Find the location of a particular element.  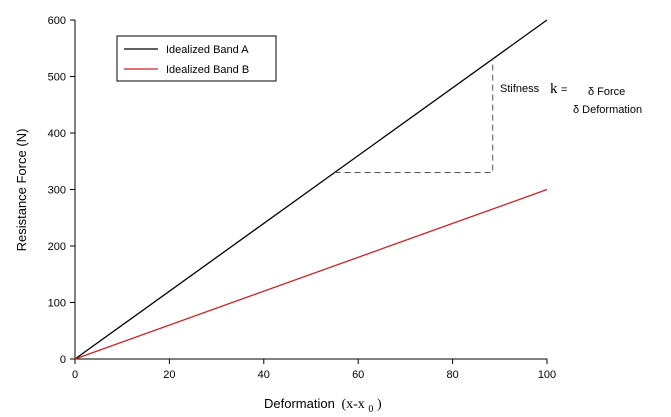

x-tick-label: 40 is located at coordinates (264, 375).